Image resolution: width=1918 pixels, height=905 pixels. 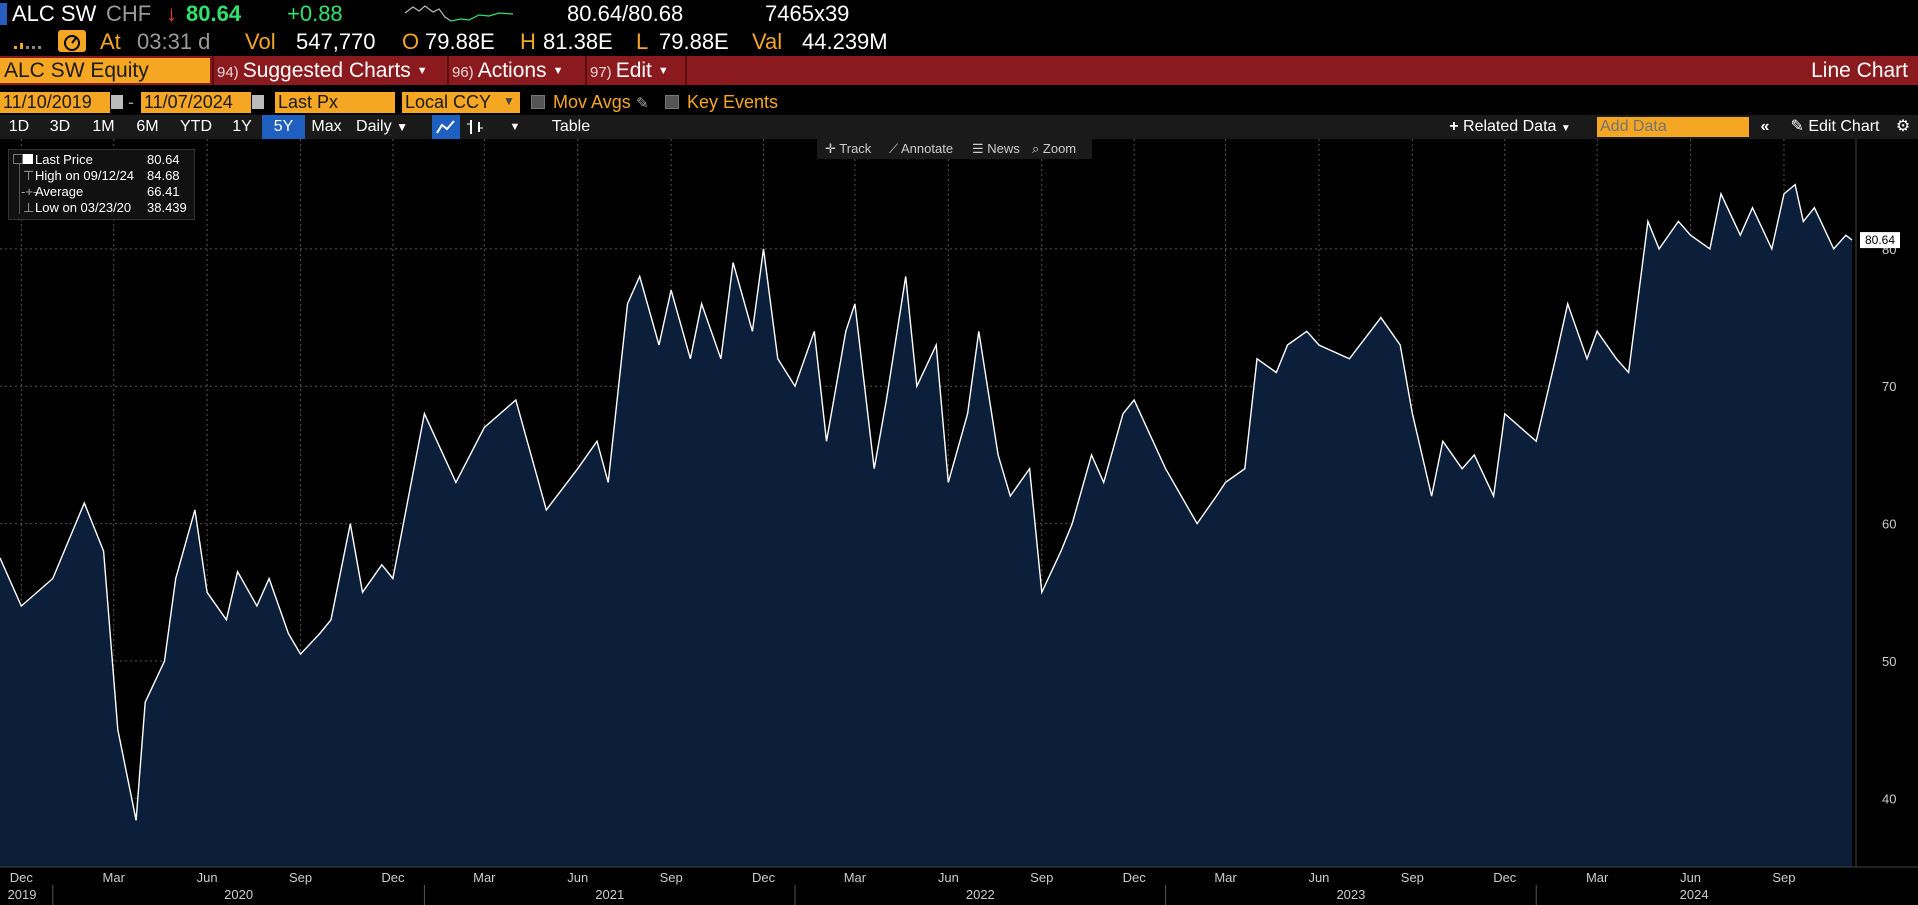 I want to click on gauge-icon, so click(x=72, y=41).